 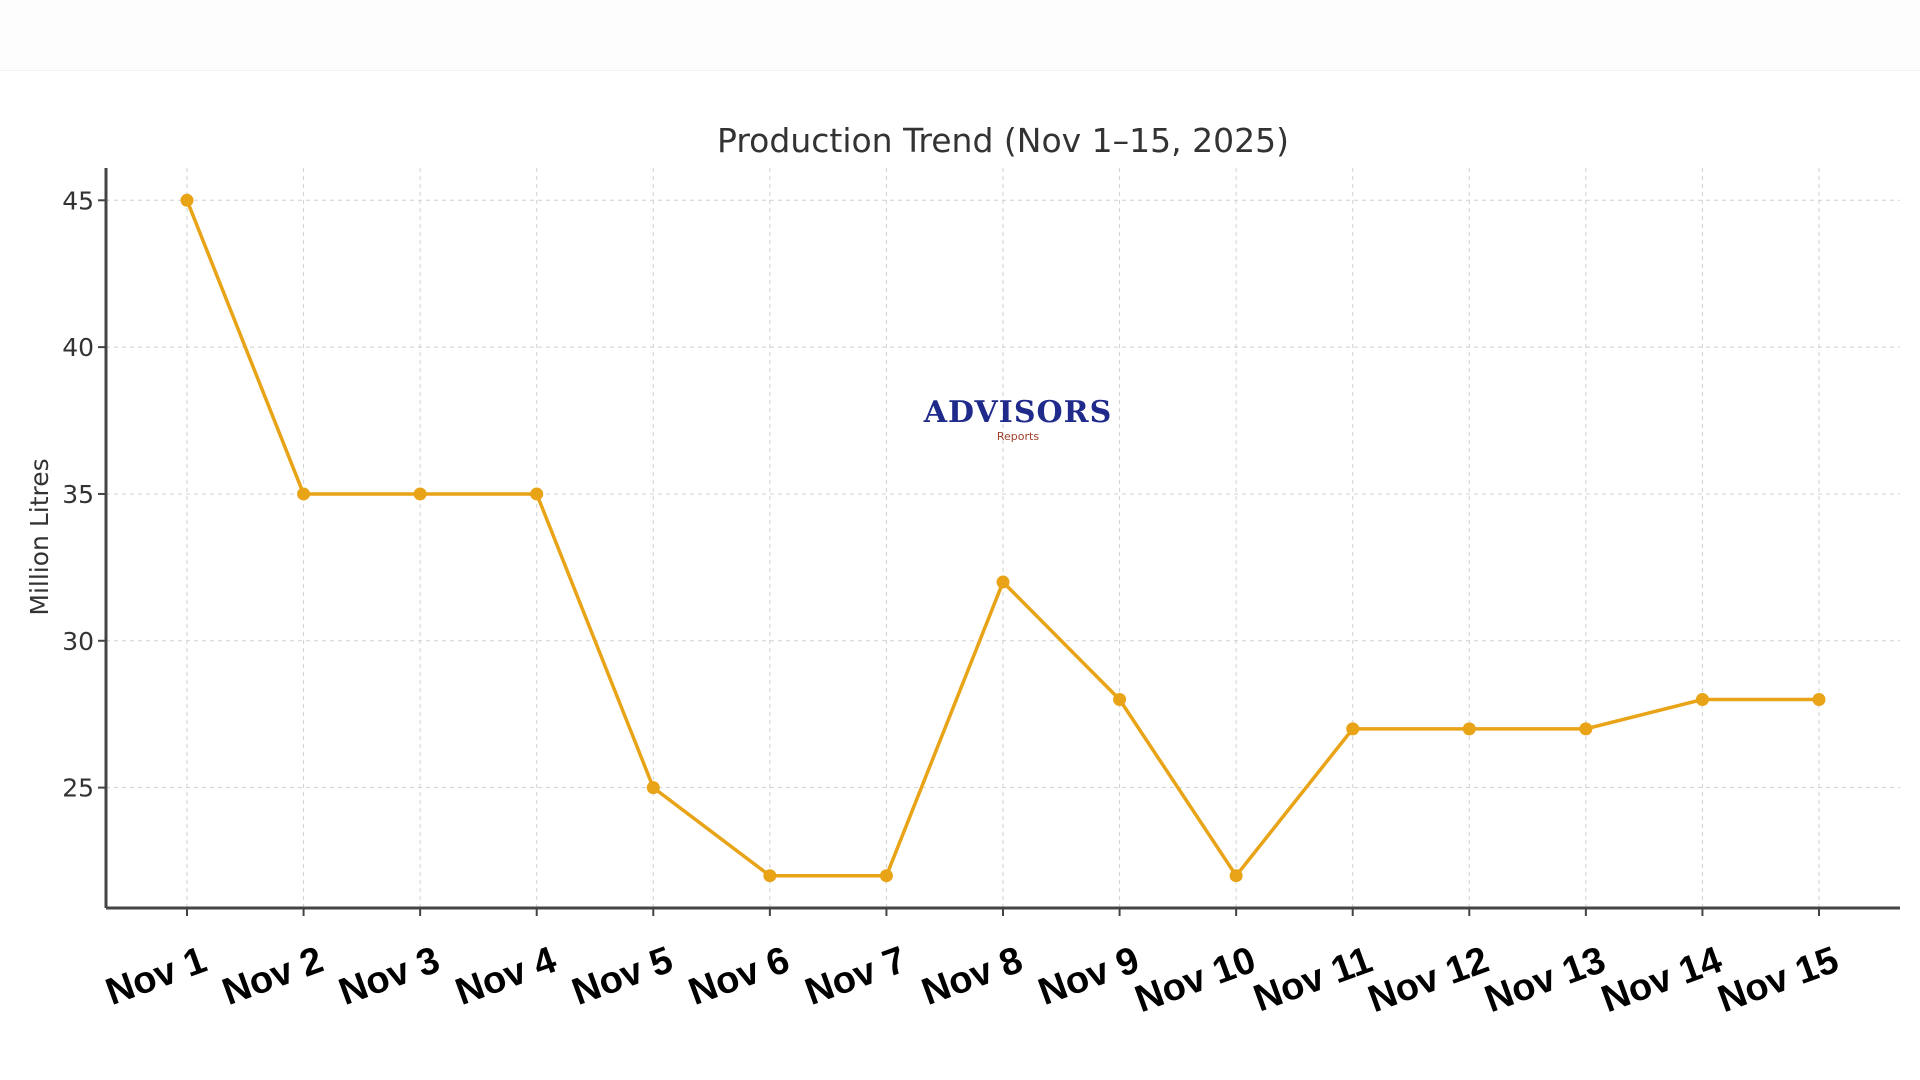 I want to click on x-tick-label: Nov 5, so click(x=623, y=976).